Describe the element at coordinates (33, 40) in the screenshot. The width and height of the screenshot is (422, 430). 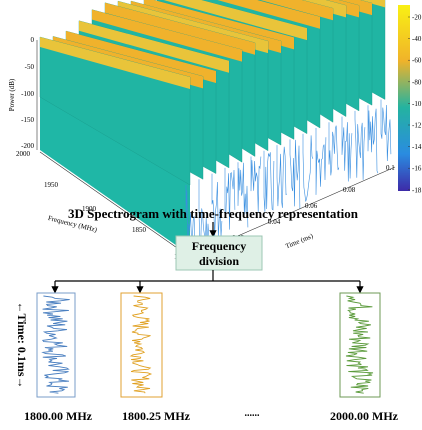
I see `power-tick: 0` at that location.